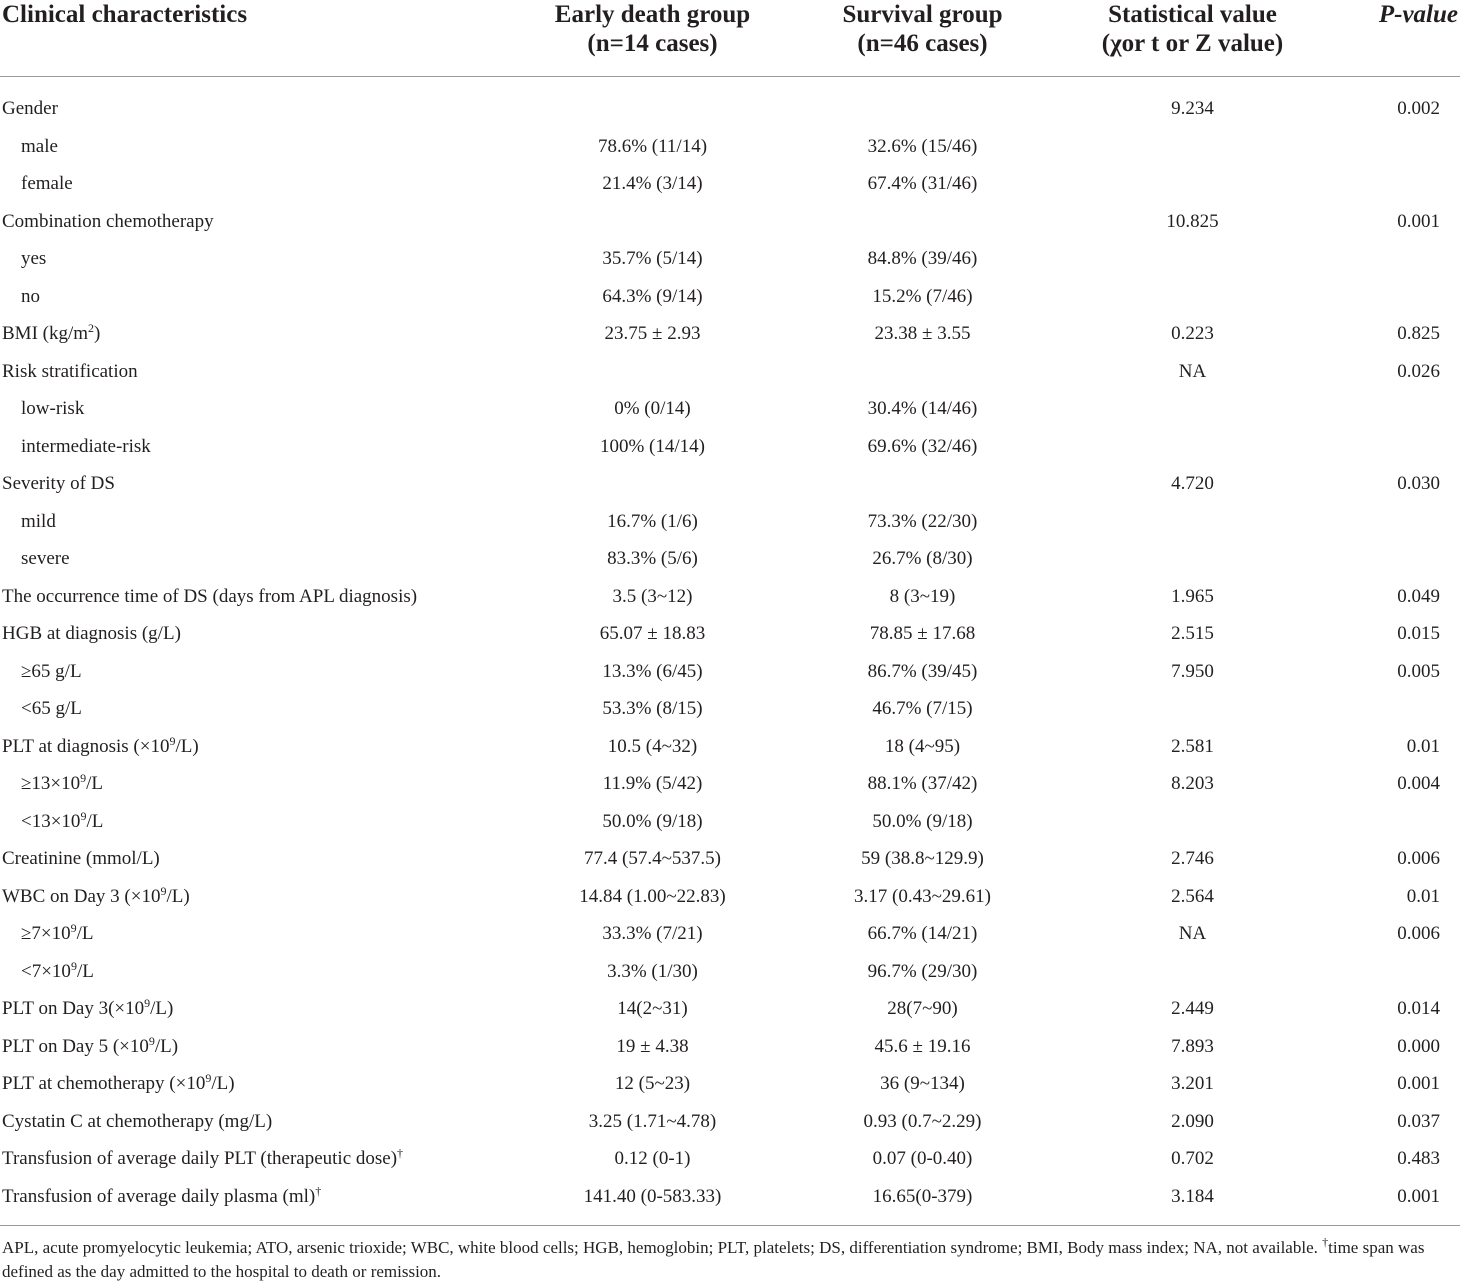 This screenshot has width=1460, height=1286. Describe the element at coordinates (922, 896) in the screenshot. I see `survival-value: 3.17 (0.43~29.61)` at that location.